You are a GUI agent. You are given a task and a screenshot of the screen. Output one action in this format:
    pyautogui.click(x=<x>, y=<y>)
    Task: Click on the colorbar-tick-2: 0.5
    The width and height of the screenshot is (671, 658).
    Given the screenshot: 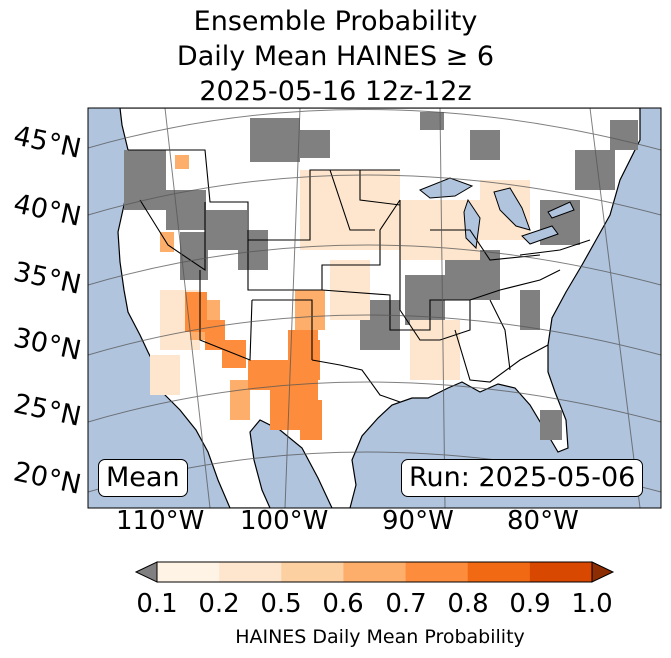 What is the action you would take?
    pyautogui.click(x=281, y=604)
    